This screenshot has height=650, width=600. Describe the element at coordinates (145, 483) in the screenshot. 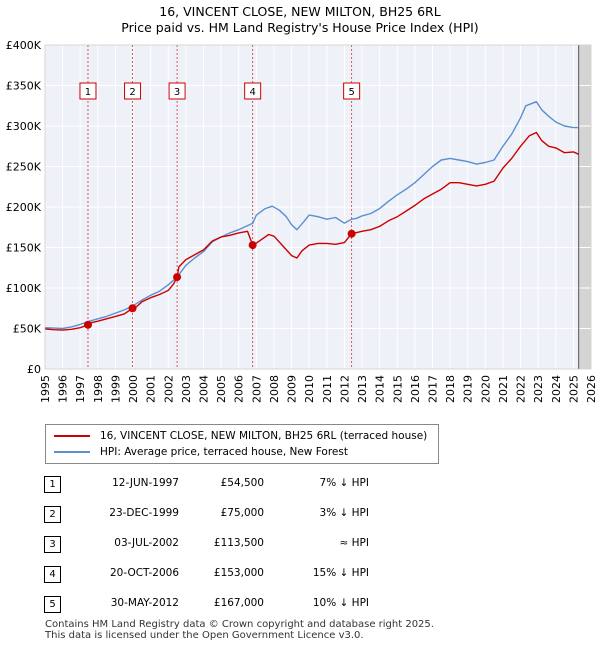

I see `sale-date: 12-JUN-1997` at that location.